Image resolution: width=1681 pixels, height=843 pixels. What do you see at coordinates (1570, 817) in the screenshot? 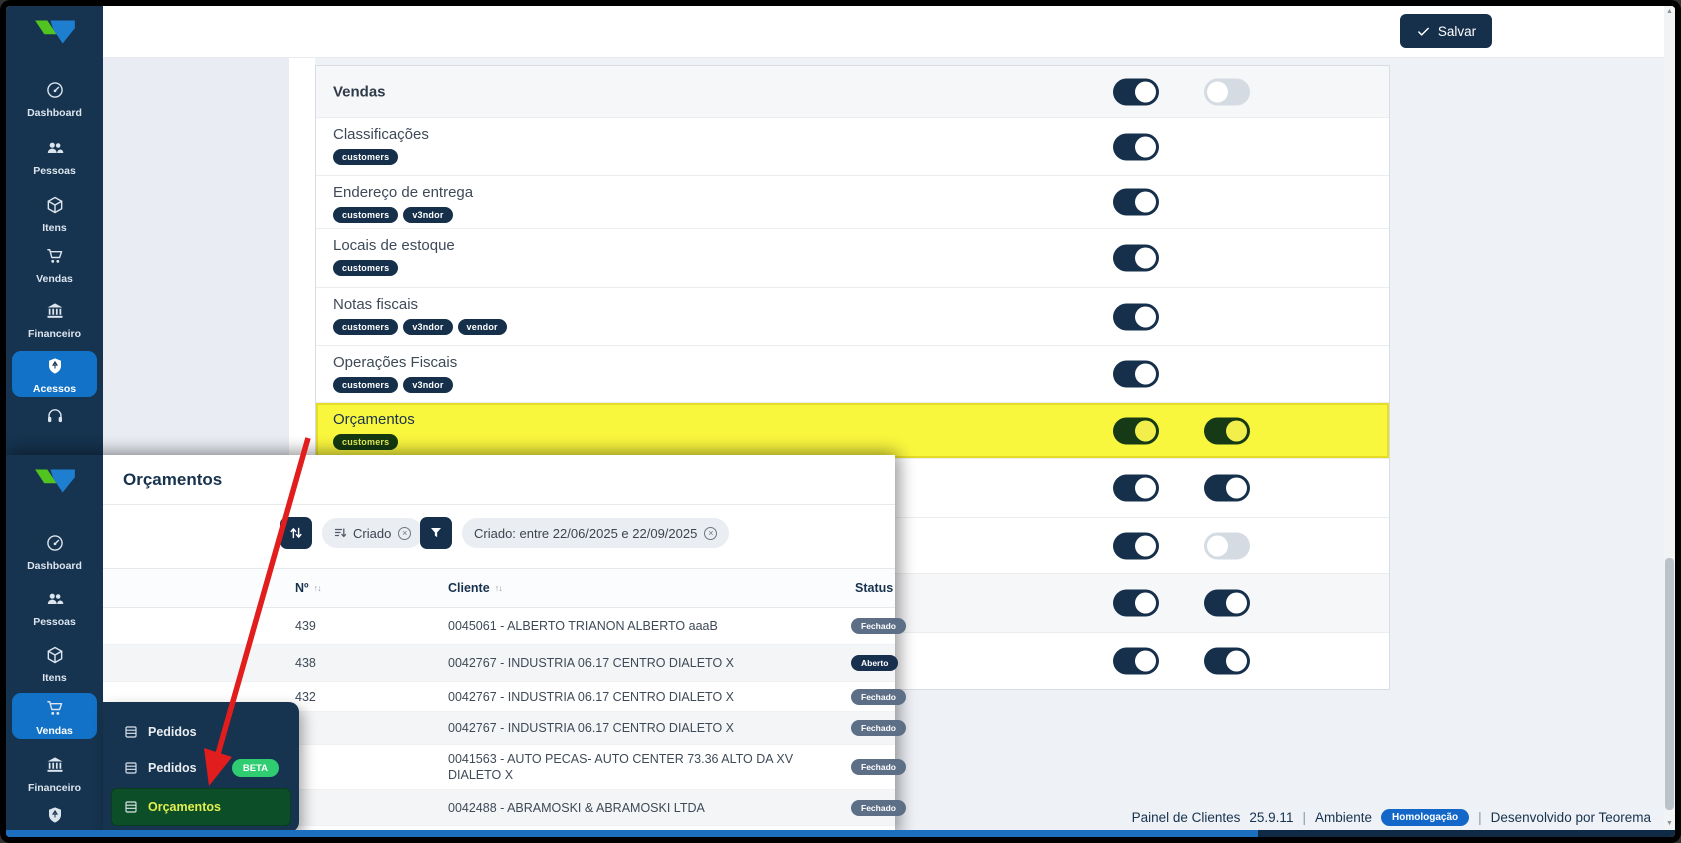
I see `footer-developed-by: Desenvolvido por Teorema` at bounding box center [1570, 817].